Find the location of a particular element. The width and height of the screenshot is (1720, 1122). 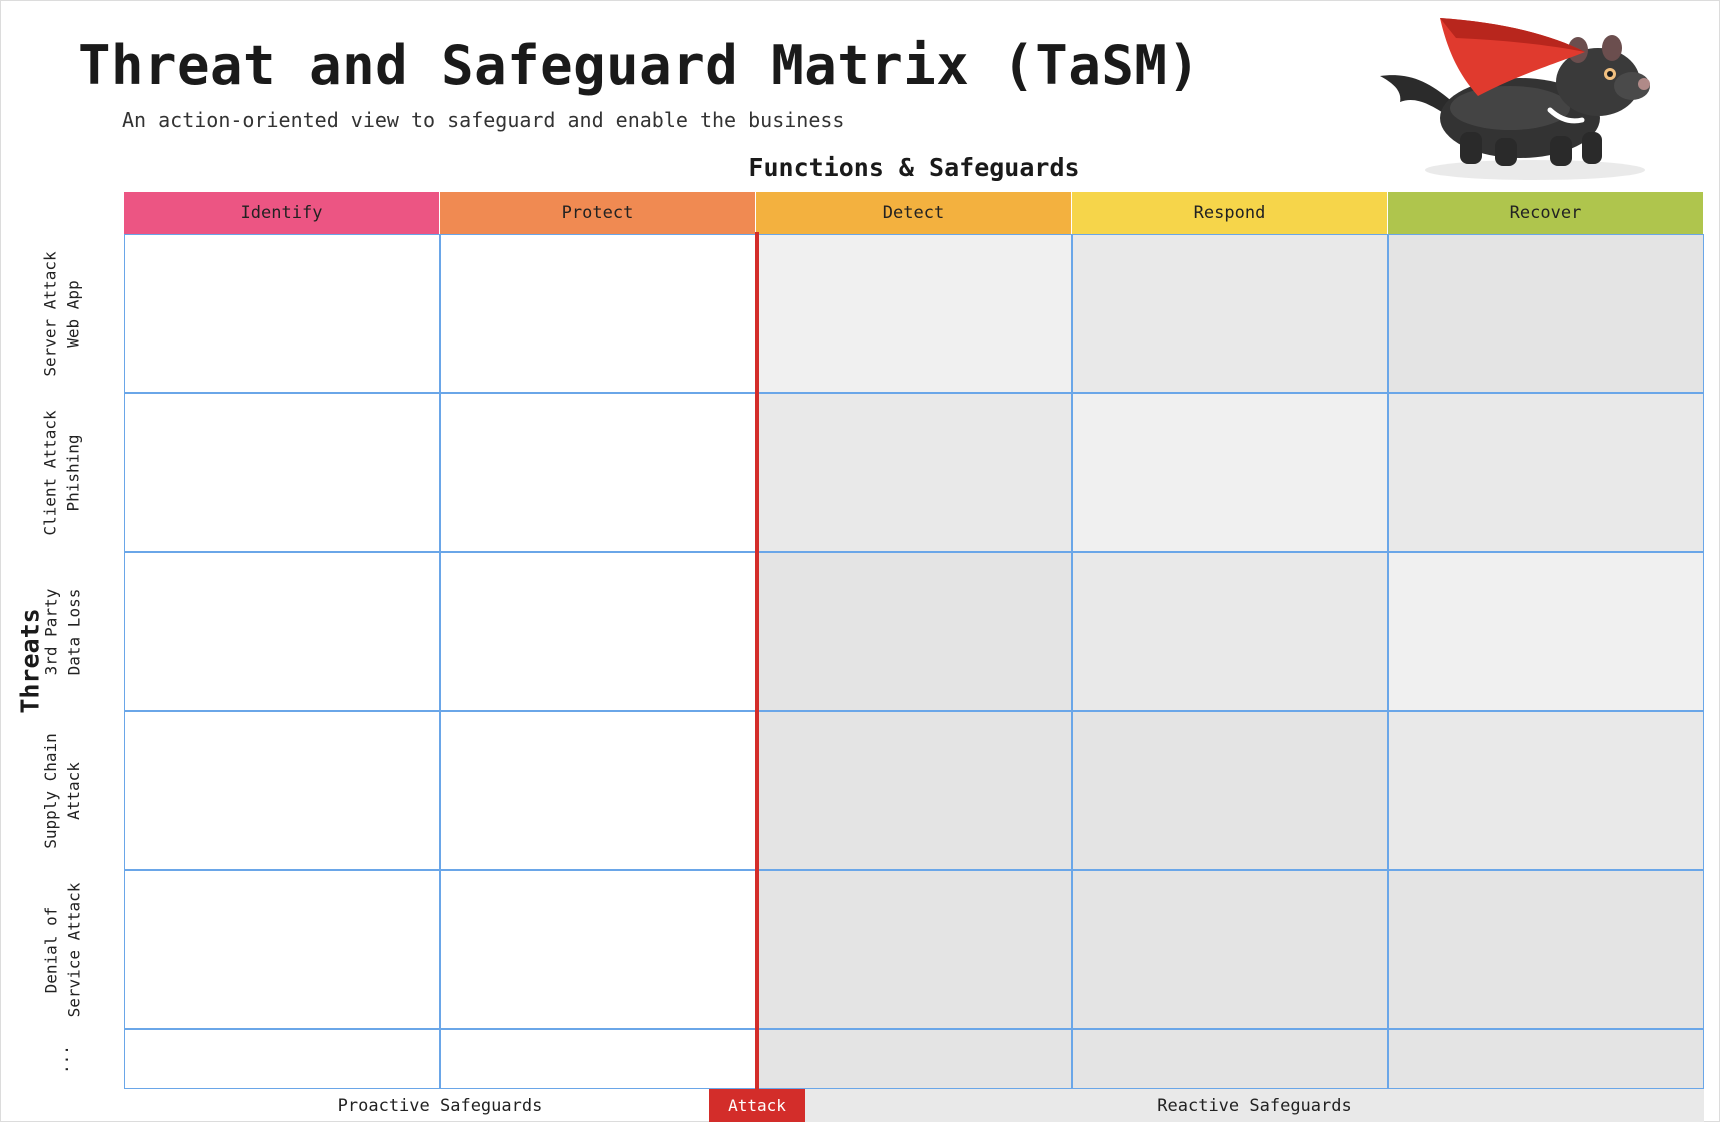

threat-label-line: Service Attack is located at coordinates (74, 949).